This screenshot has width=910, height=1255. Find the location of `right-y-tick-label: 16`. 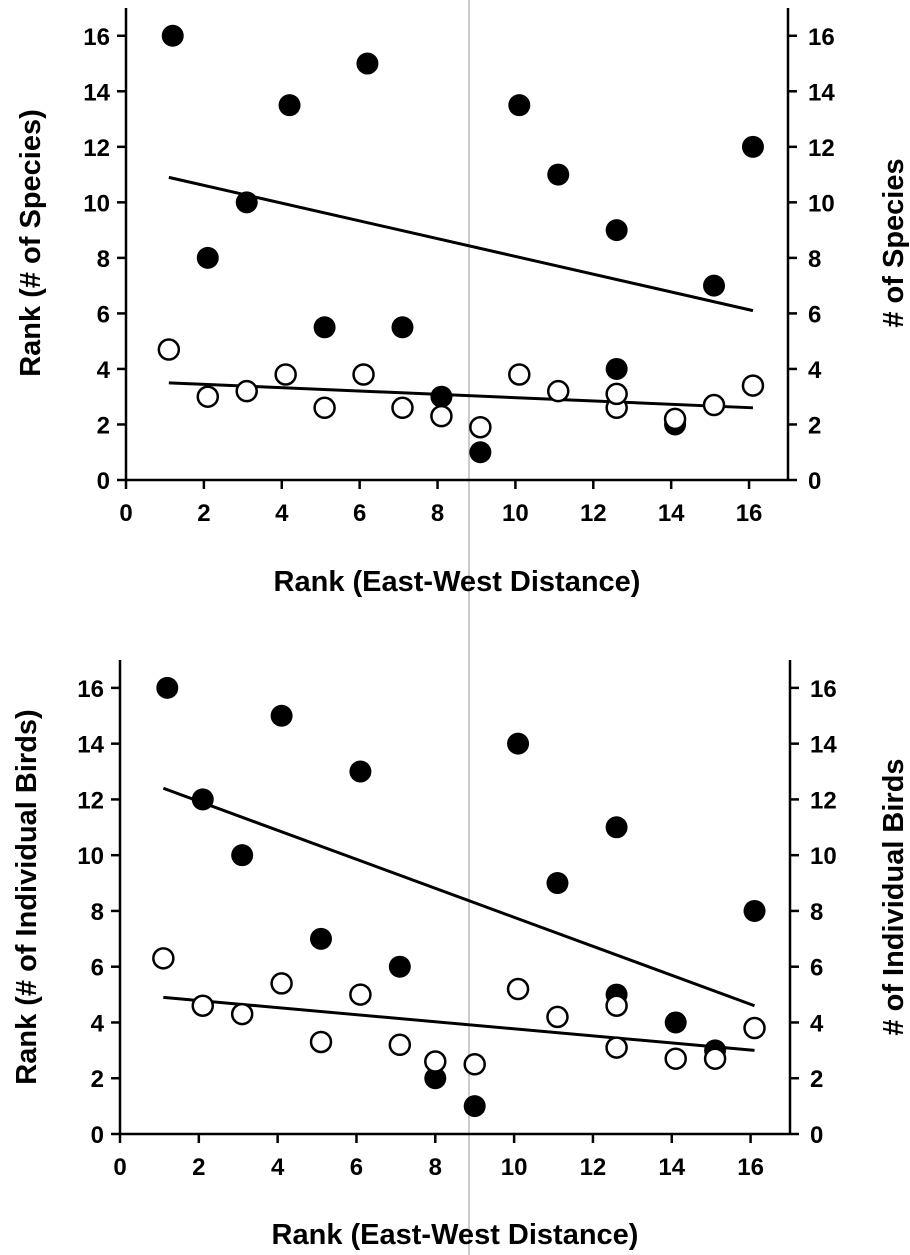

right-y-tick-label: 16 is located at coordinates (823, 689).